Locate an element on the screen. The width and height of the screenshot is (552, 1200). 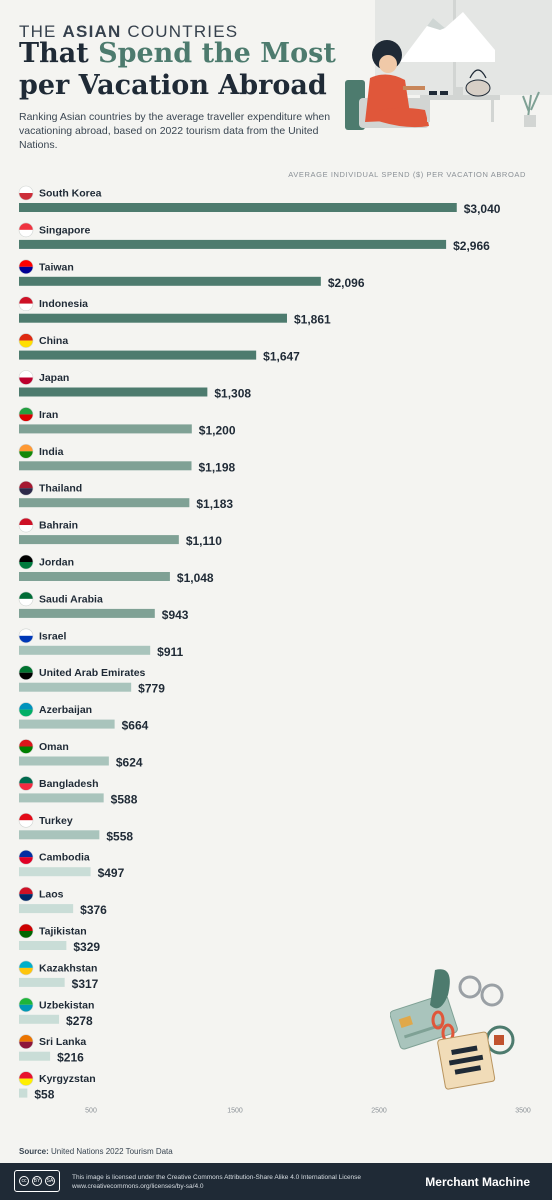
value-label: $497 is located at coordinates (111, 873).